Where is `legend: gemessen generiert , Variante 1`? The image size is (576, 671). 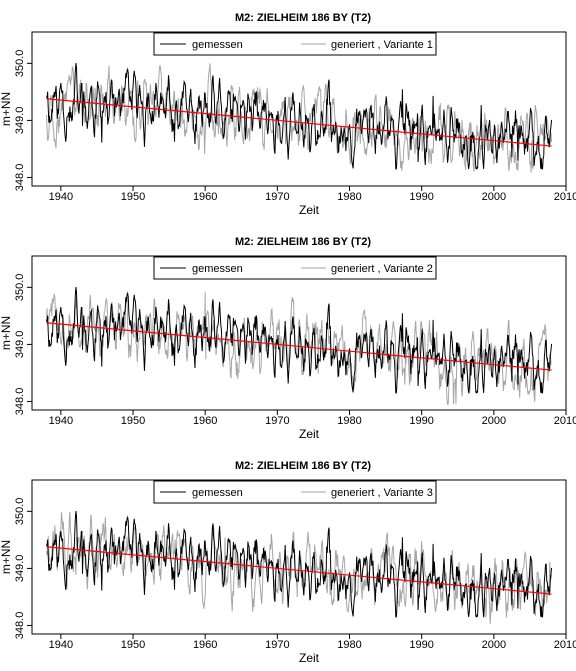
legend: gemessen generiert , Variante 1 is located at coordinates (295, 44).